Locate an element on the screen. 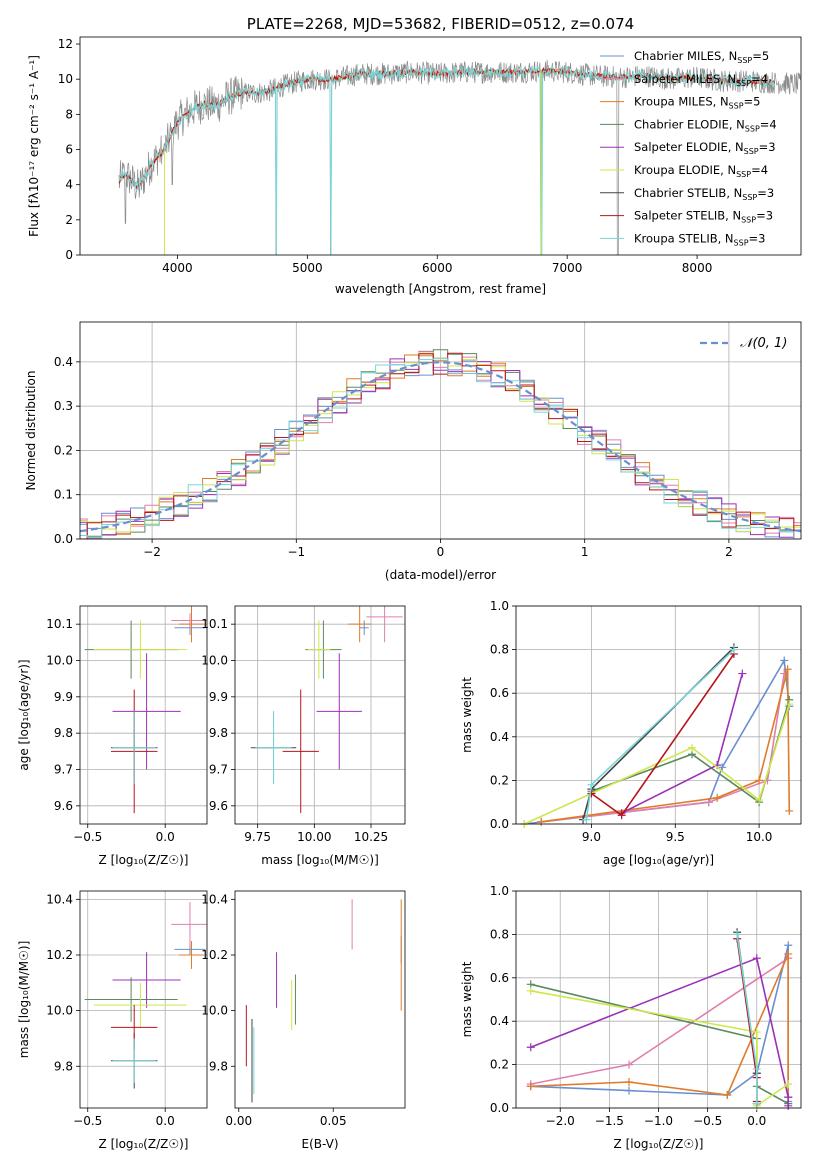 The height and width of the screenshot is (1170, 819). x-tick-label: 10.25 is located at coordinates (371, 837).